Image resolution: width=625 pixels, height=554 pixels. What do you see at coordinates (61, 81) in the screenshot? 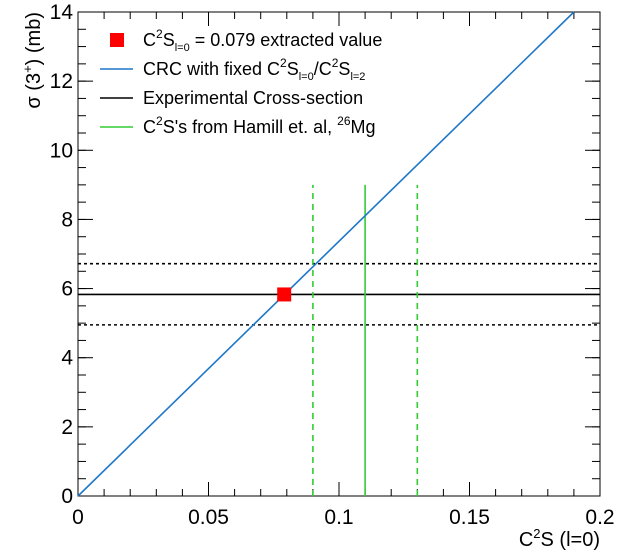
I see `y-tick-label: 12` at bounding box center [61, 81].